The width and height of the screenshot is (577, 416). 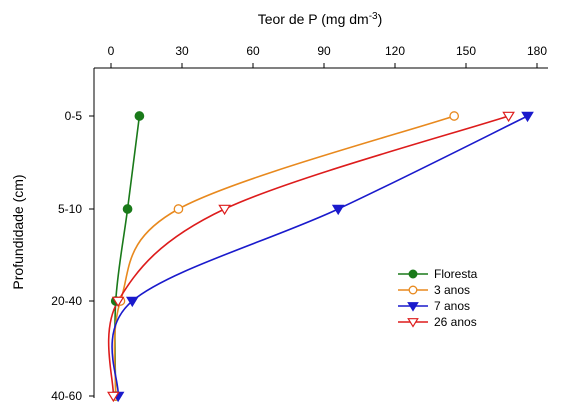 I want to click on y-tick-label: 20-40, so click(x=66, y=301).